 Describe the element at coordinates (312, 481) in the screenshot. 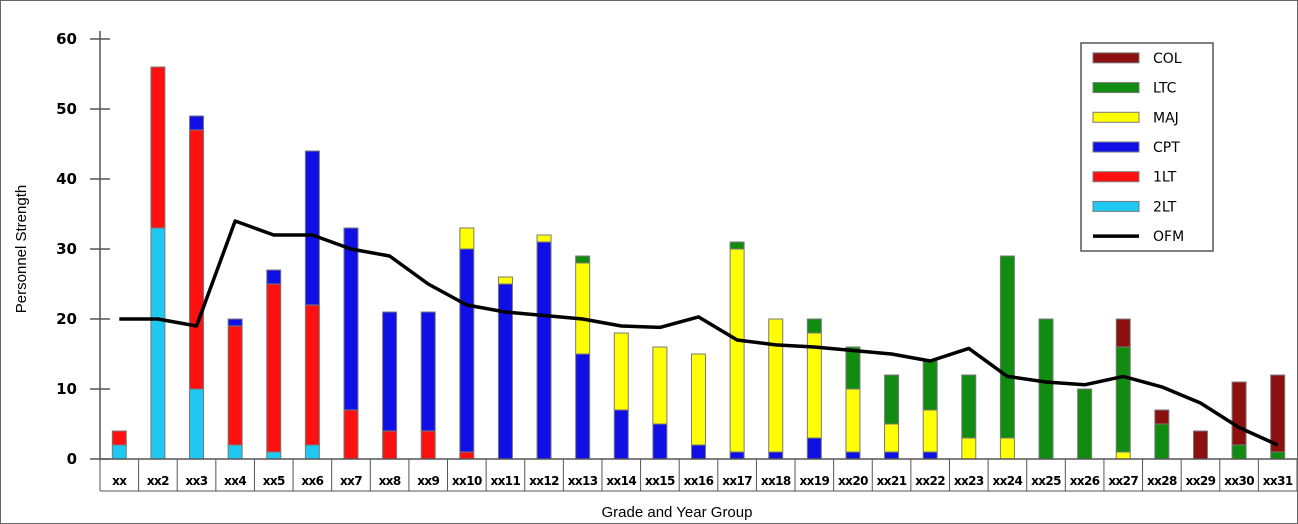

I see `x-tick-label-xx6: xx6` at that location.